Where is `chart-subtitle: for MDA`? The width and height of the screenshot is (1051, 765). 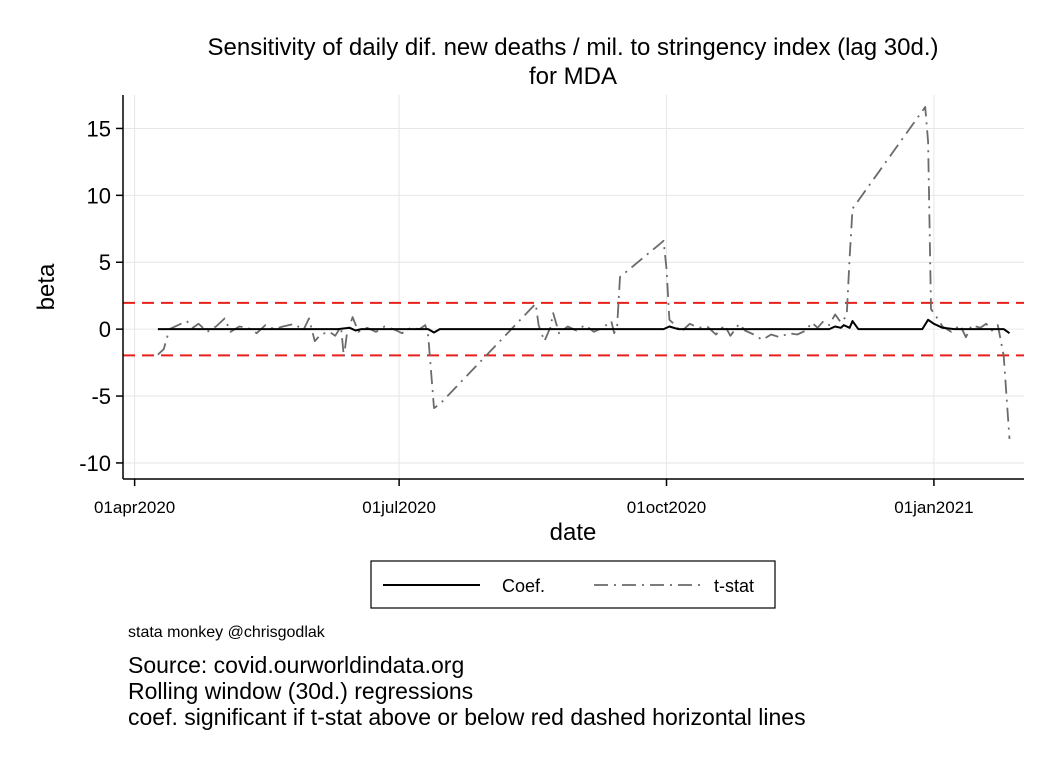 chart-subtitle: for MDA is located at coordinates (573, 76).